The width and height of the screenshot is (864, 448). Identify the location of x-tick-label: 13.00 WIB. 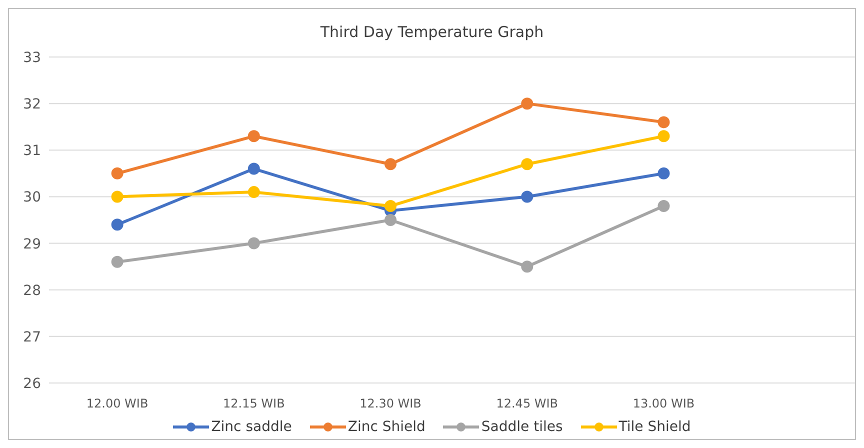
(663, 403).